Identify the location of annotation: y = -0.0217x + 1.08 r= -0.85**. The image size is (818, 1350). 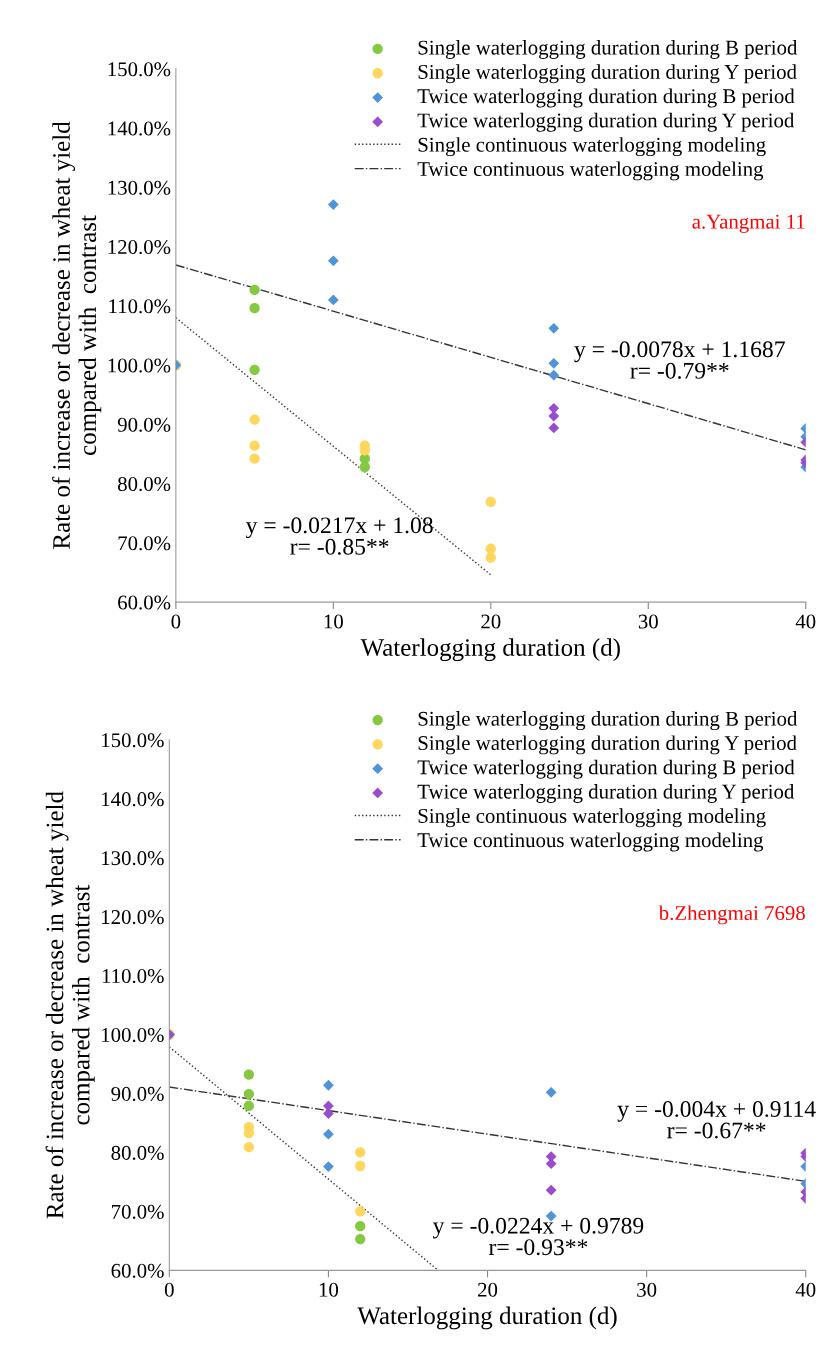
(339, 536).